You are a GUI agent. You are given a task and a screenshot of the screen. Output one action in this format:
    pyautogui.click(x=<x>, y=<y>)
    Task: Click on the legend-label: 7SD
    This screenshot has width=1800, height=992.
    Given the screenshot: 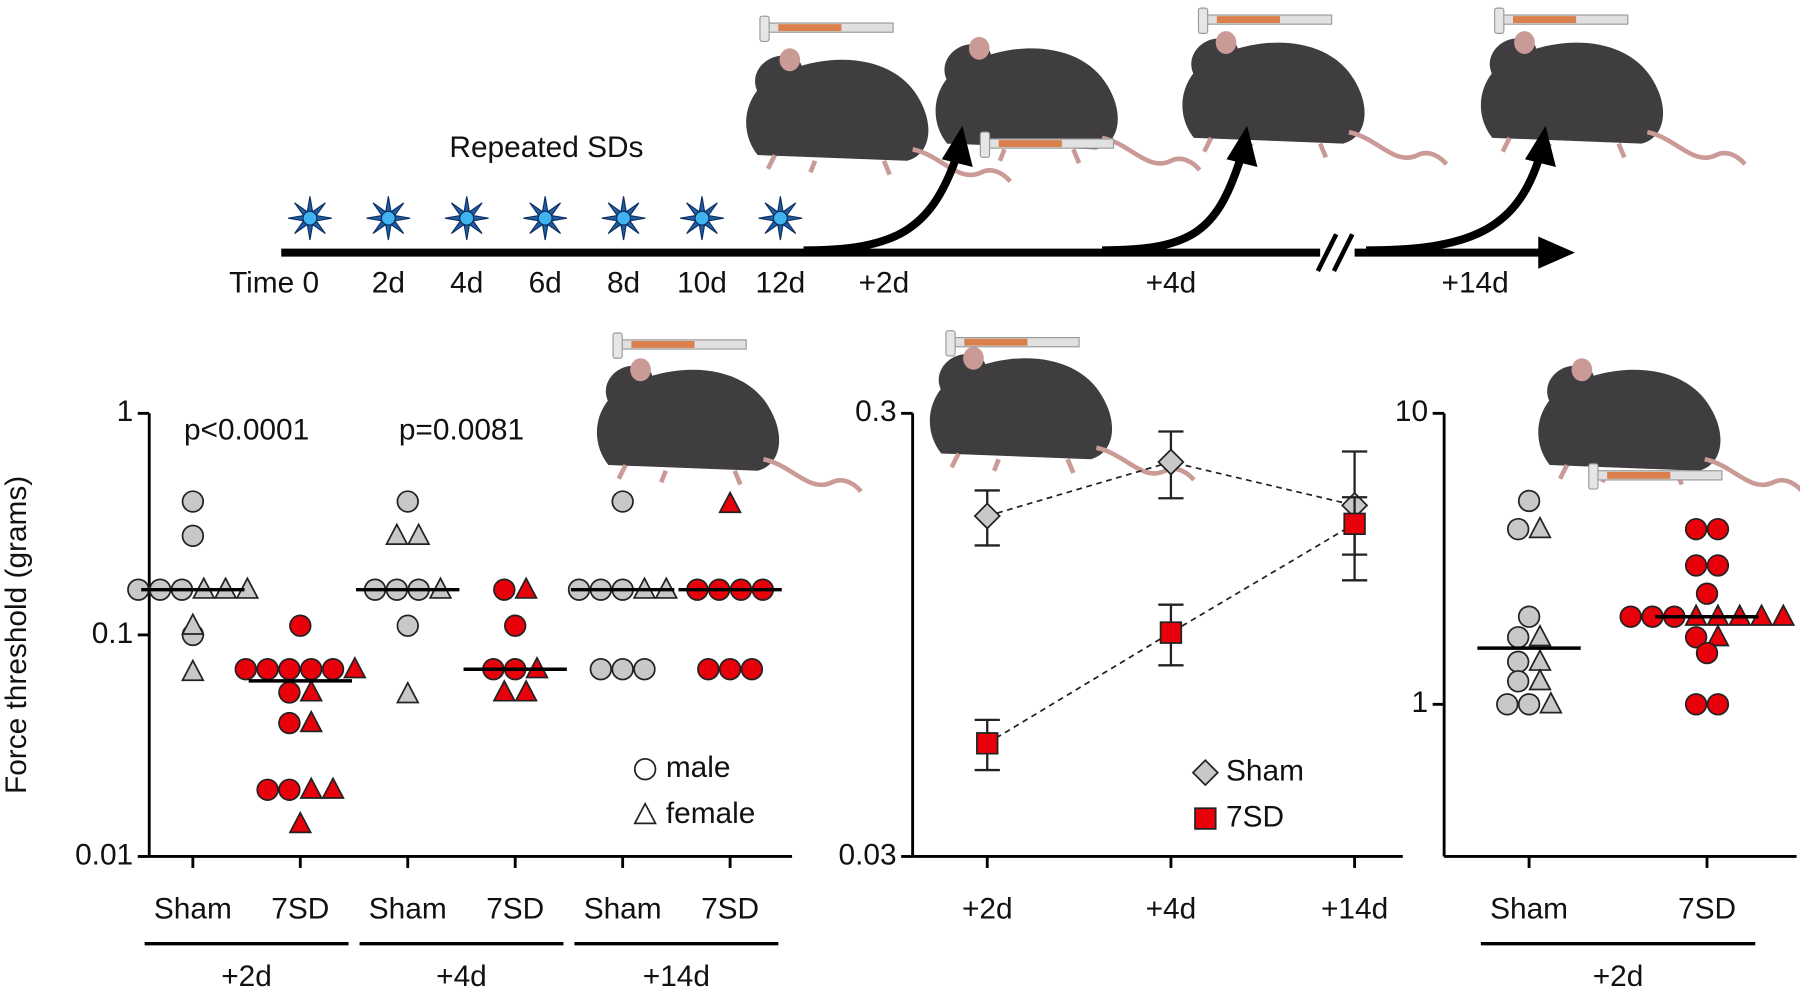 What is the action you would take?
    pyautogui.click(x=1255, y=816)
    